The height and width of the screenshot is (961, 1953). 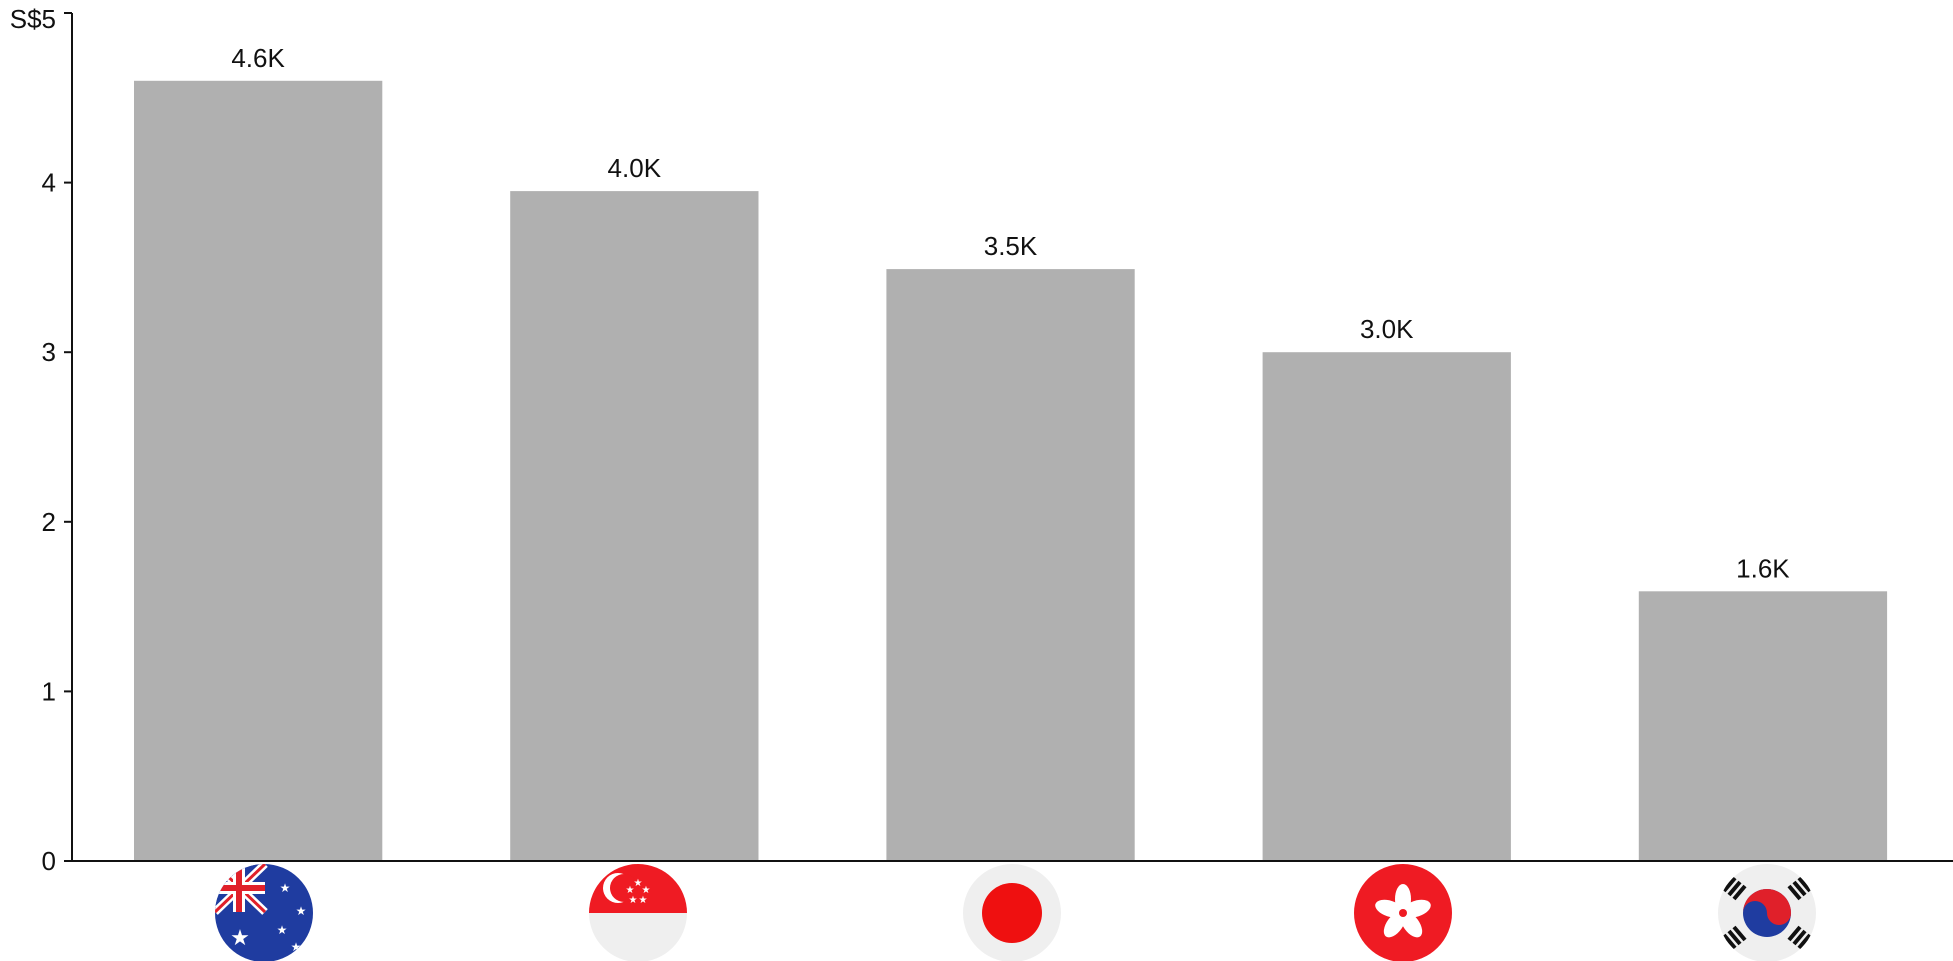 What do you see at coordinates (1767, 912) in the screenshot?
I see `south-korea-flag-icon` at bounding box center [1767, 912].